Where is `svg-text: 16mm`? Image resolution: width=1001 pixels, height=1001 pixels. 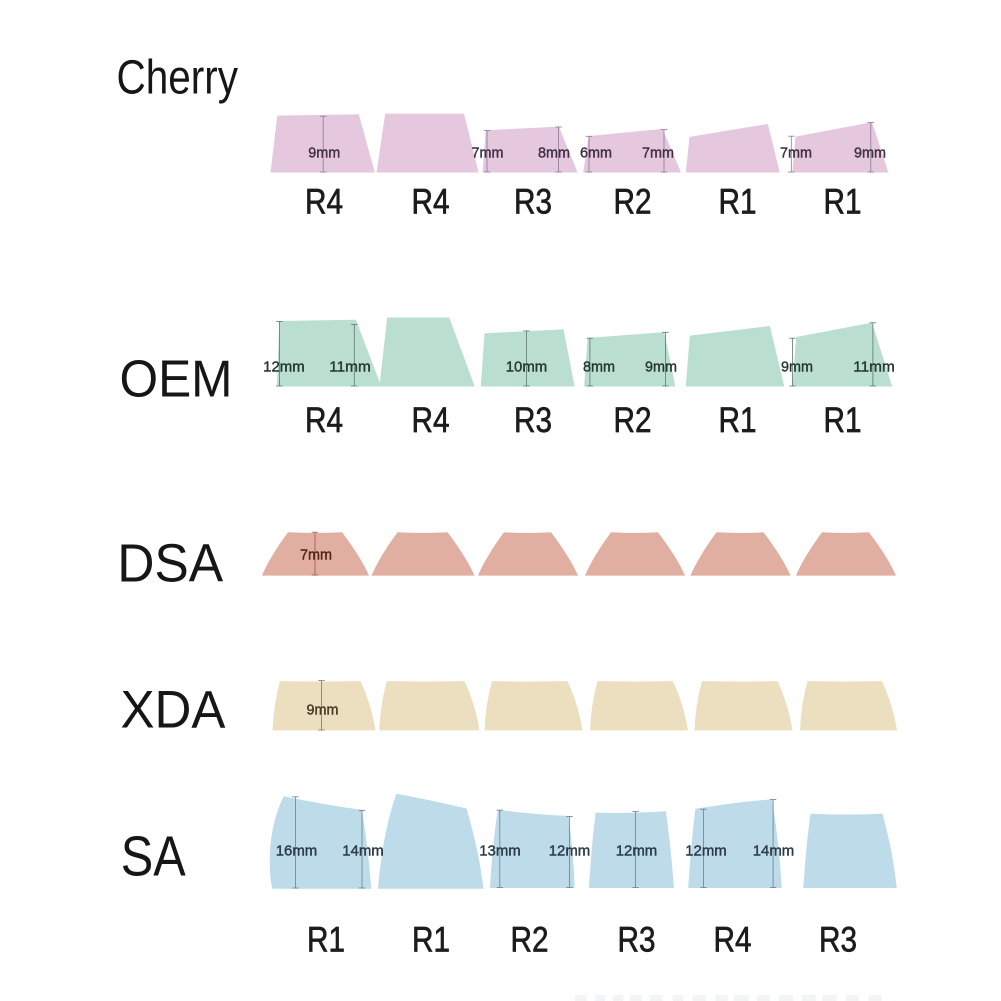
svg-text: 16mm is located at coordinates (297, 852).